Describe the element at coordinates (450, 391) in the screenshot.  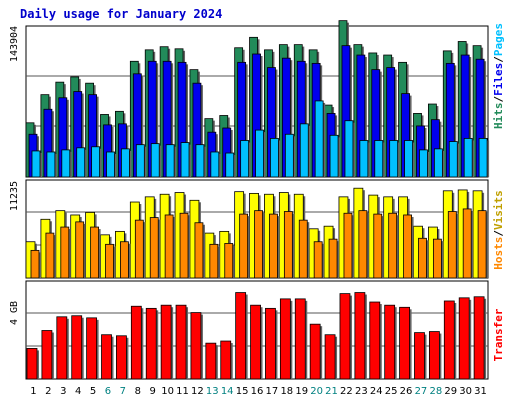
I see `day-label: 29` at that location.